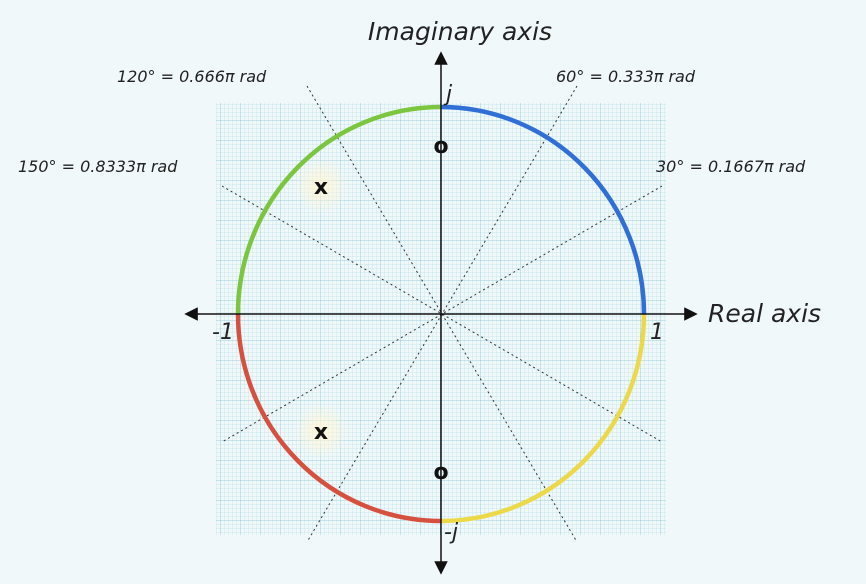 The image size is (866, 584). I want to click on pole-upper: x, so click(321, 187).